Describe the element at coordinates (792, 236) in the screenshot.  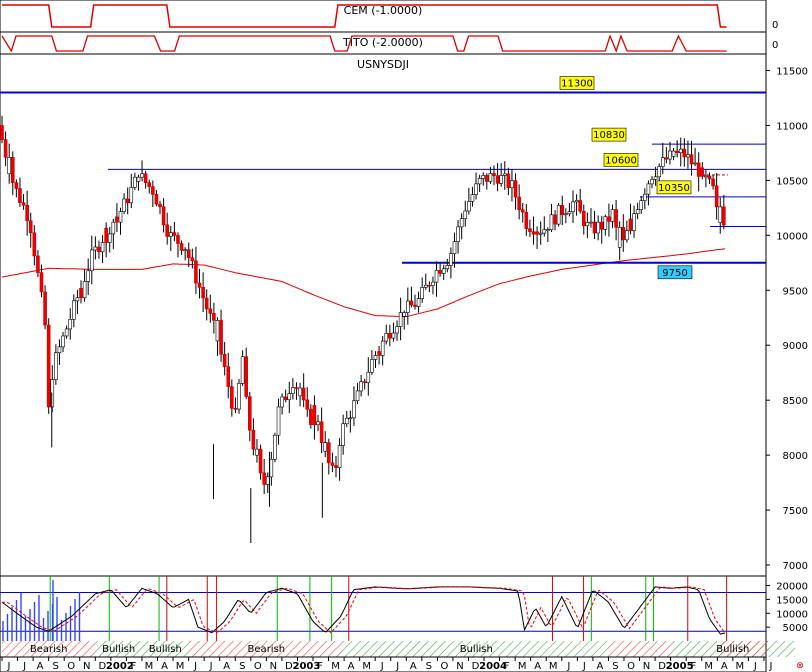
I see `y-tick-label: 10000` at that location.